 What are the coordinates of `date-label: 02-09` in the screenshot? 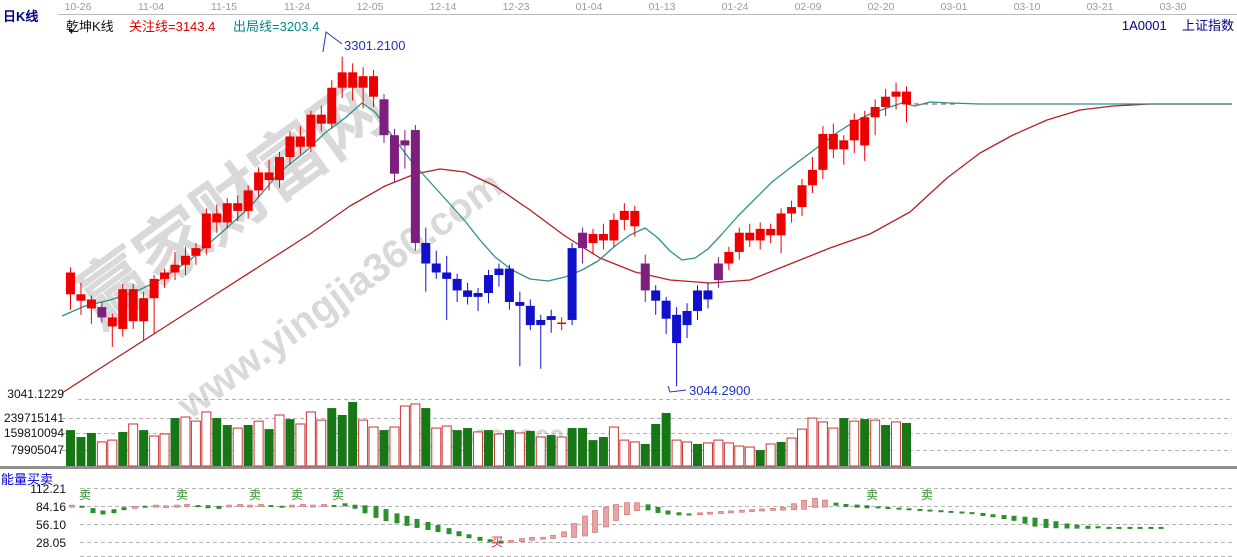 It's located at (808, 7).